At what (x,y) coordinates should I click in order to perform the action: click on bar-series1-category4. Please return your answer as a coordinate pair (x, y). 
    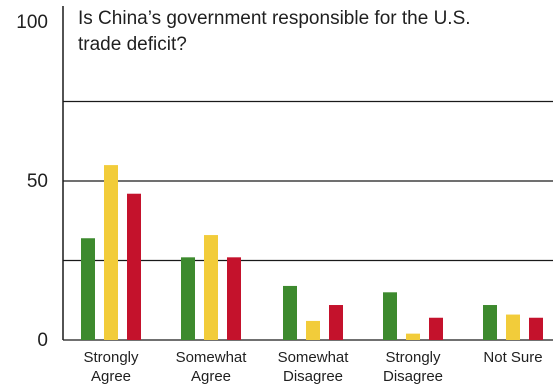
    Looking at the image, I should click on (390, 316).